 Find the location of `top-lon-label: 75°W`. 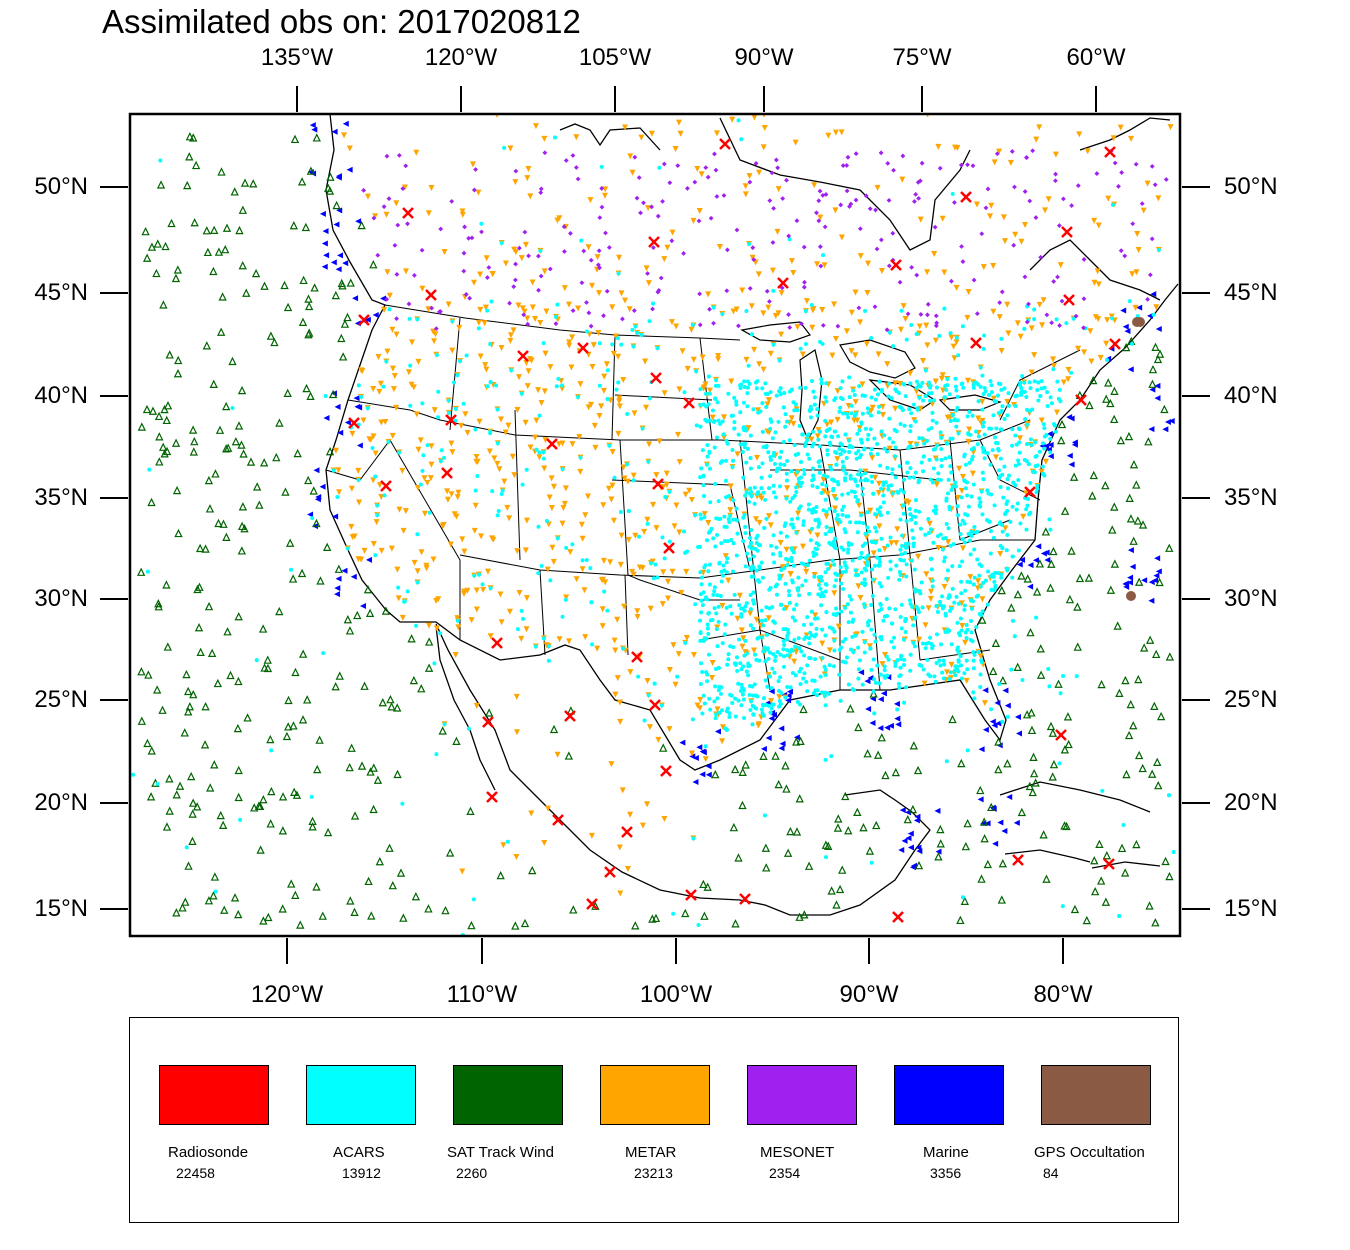

top-lon-label: 75°W is located at coordinates (922, 57).